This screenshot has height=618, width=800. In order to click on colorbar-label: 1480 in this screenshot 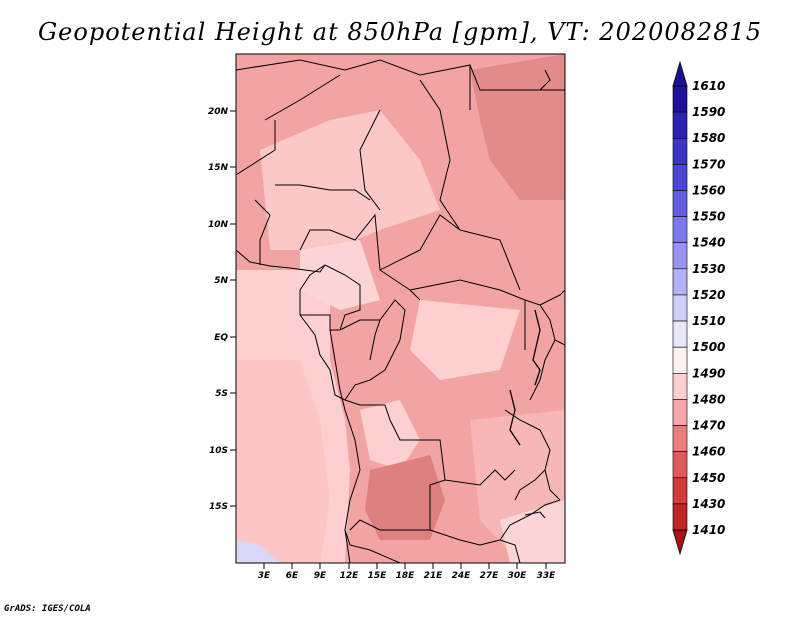, I will do `click(708, 399)`.